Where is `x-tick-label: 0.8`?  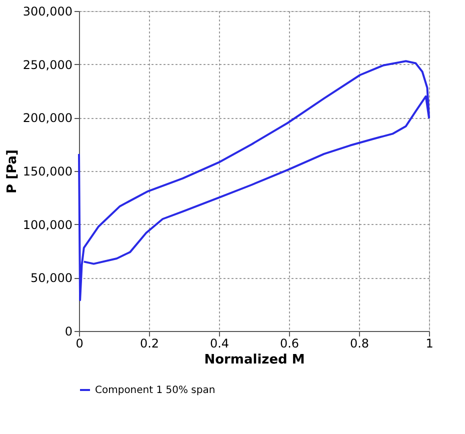
x-tick-label: 0.8 is located at coordinates (360, 343).